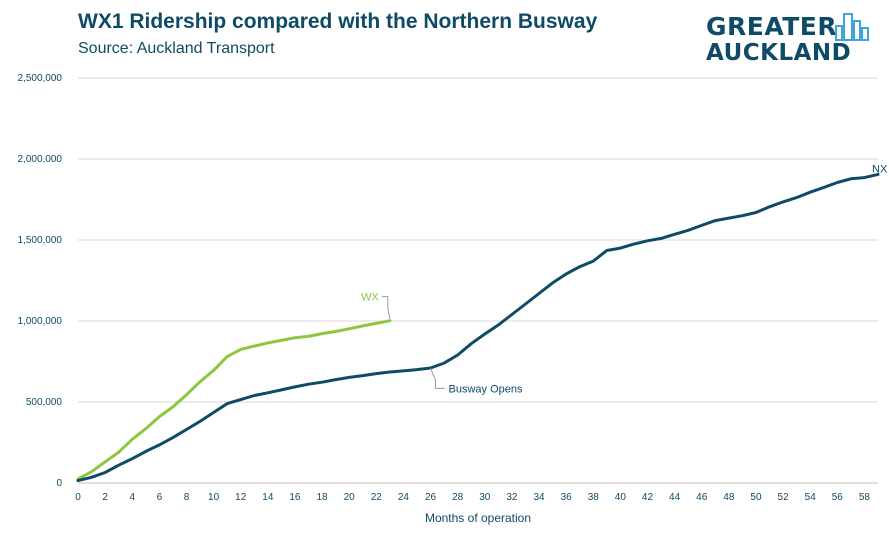 Image resolution: width=889 pixels, height=542 pixels. Describe the element at coordinates (132, 497) in the screenshot. I see `x-tick-label: 4` at that location.